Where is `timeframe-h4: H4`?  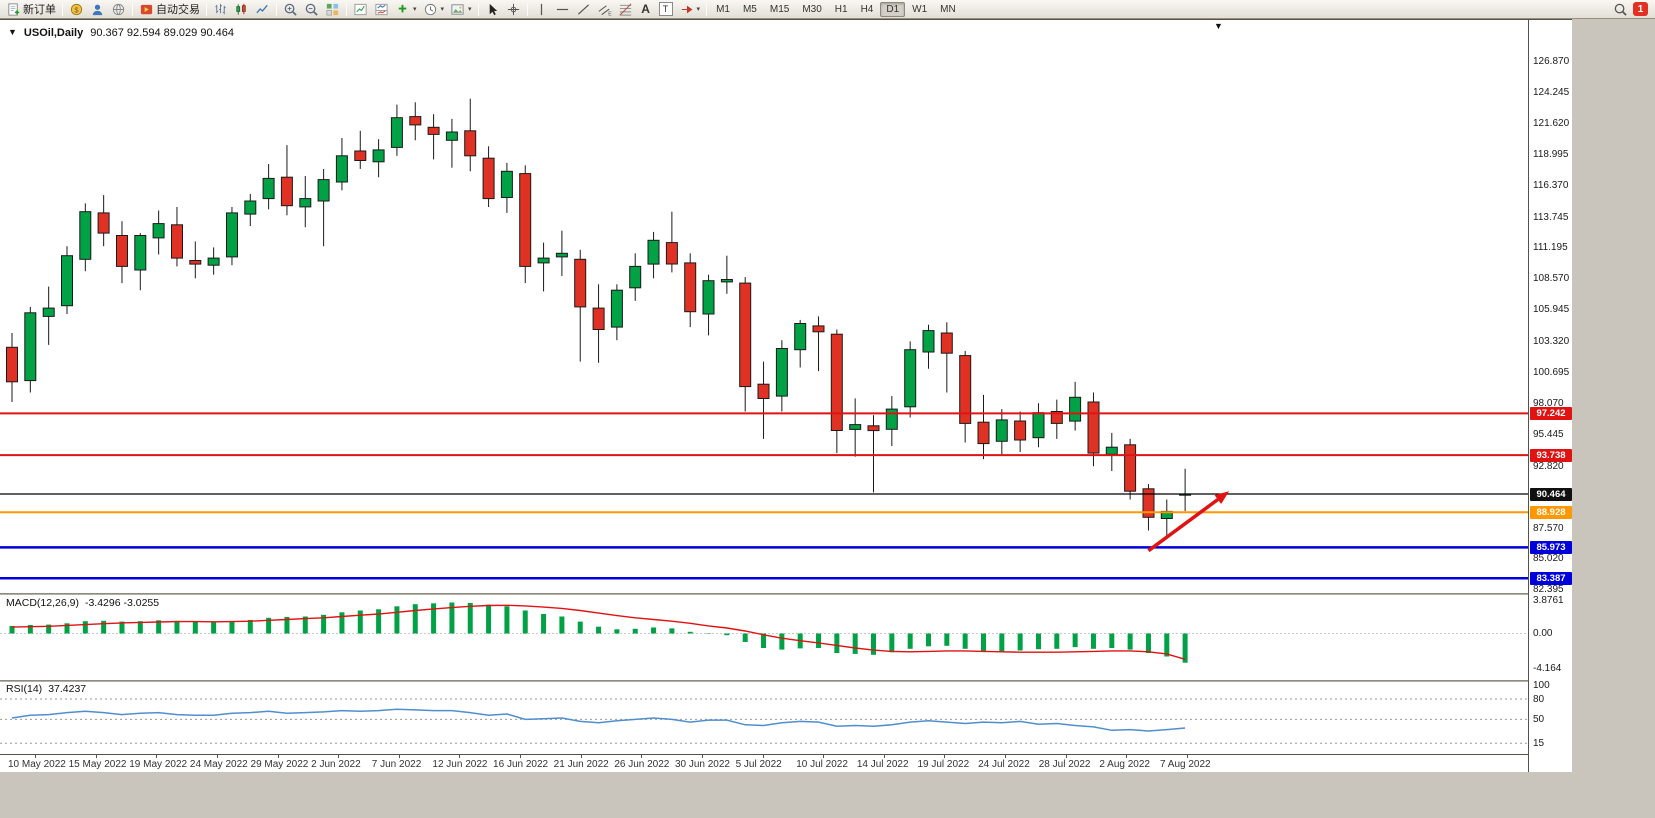
timeframe-h4: H4 is located at coordinates (867, 9).